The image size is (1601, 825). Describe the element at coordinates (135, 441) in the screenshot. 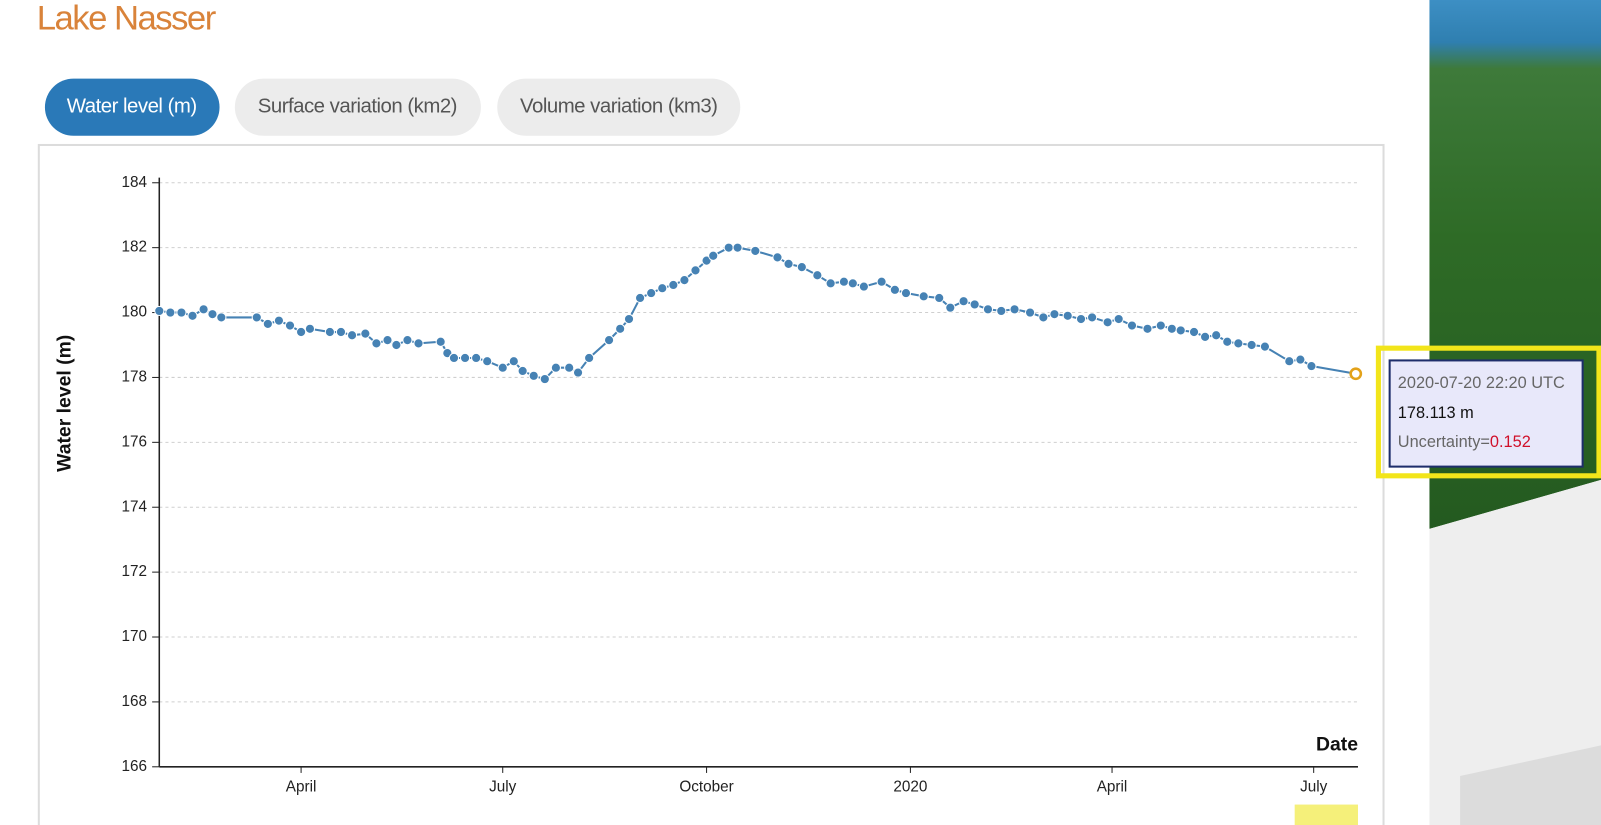

I see `y-tick-label: 176` at that location.